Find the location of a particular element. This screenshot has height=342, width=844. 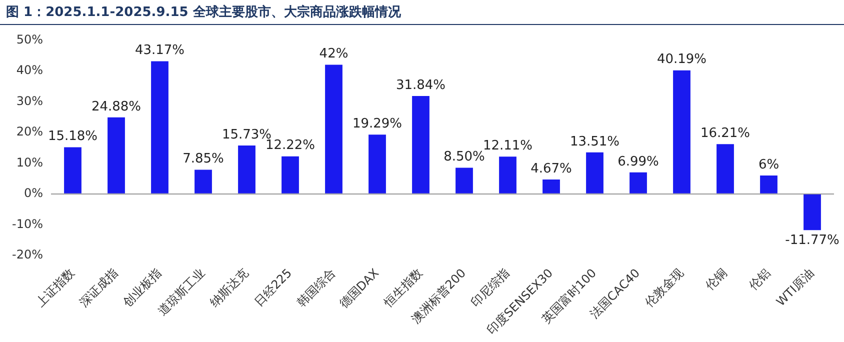

y-tick-label: 20% is located at coordinates (29, 131).